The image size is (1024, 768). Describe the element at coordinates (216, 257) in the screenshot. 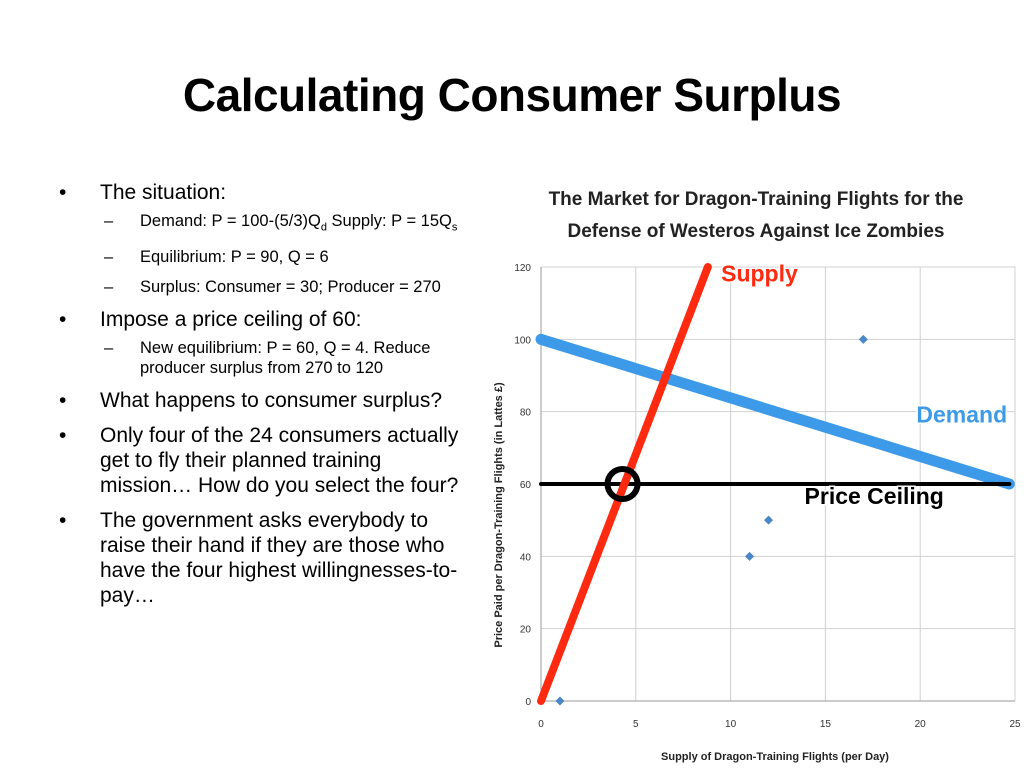

I see `sub-bullet-equilibrium: – Equilibrium: P = 90, Q = 6` at that location.